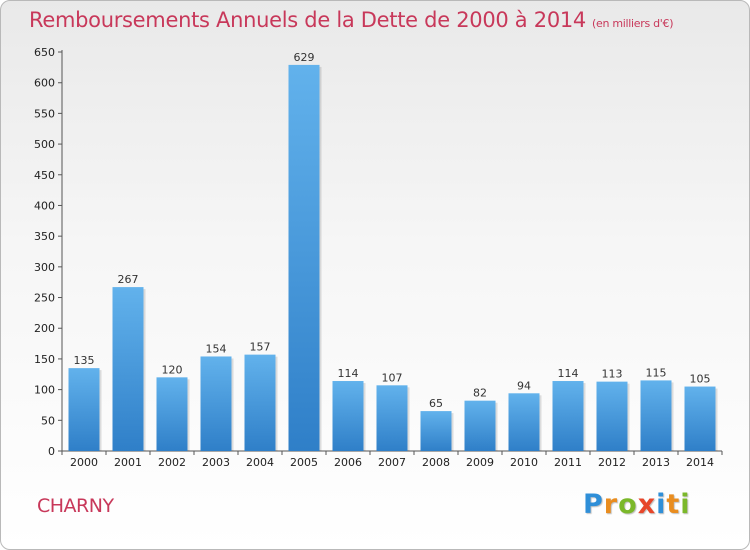 This screenshot has width=750, height=550. What do you see at coordinates (216, 462) in the screenshot?
I see `x-tick-label: 2003` at bounding box center [216, 462].